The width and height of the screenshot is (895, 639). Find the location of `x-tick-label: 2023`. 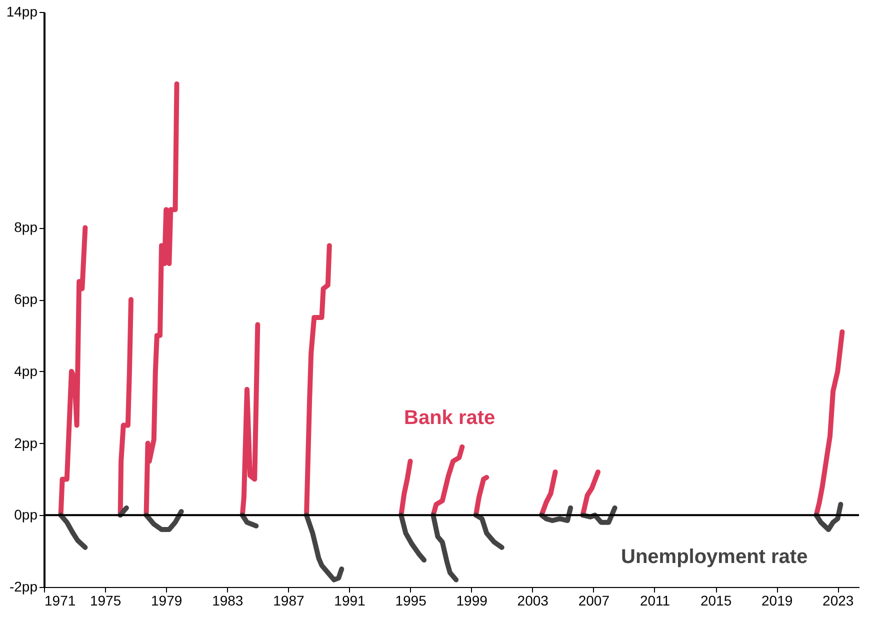

x-tick-label: 2023 is located at coordinates (838, 600).